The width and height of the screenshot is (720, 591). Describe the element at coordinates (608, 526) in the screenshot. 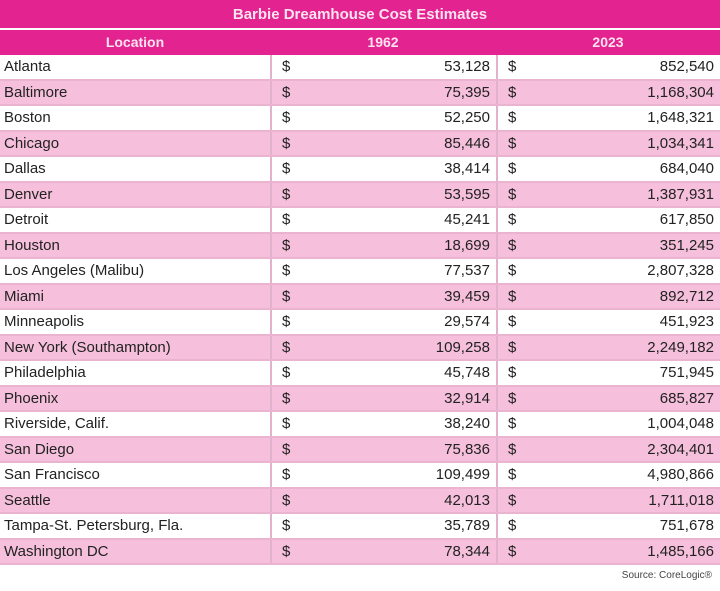

I see `cost-2023-cell: $751,678` at that location.